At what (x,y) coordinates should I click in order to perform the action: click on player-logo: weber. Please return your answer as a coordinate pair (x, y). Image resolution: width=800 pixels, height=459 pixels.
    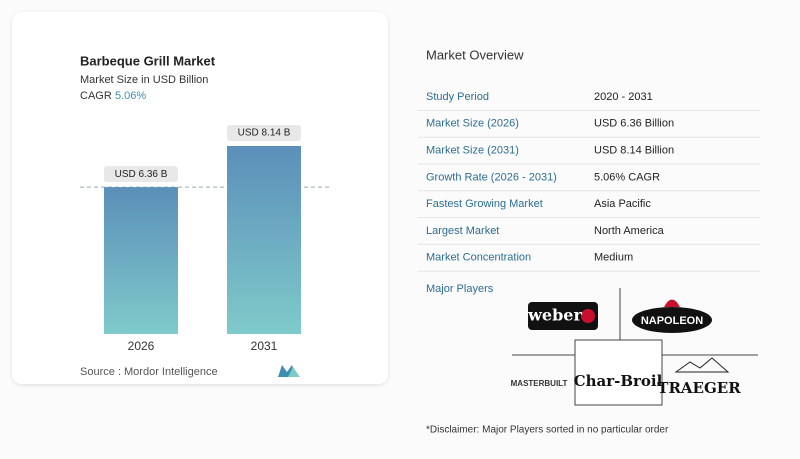
    Looking at the image, I should click on (554, 315).